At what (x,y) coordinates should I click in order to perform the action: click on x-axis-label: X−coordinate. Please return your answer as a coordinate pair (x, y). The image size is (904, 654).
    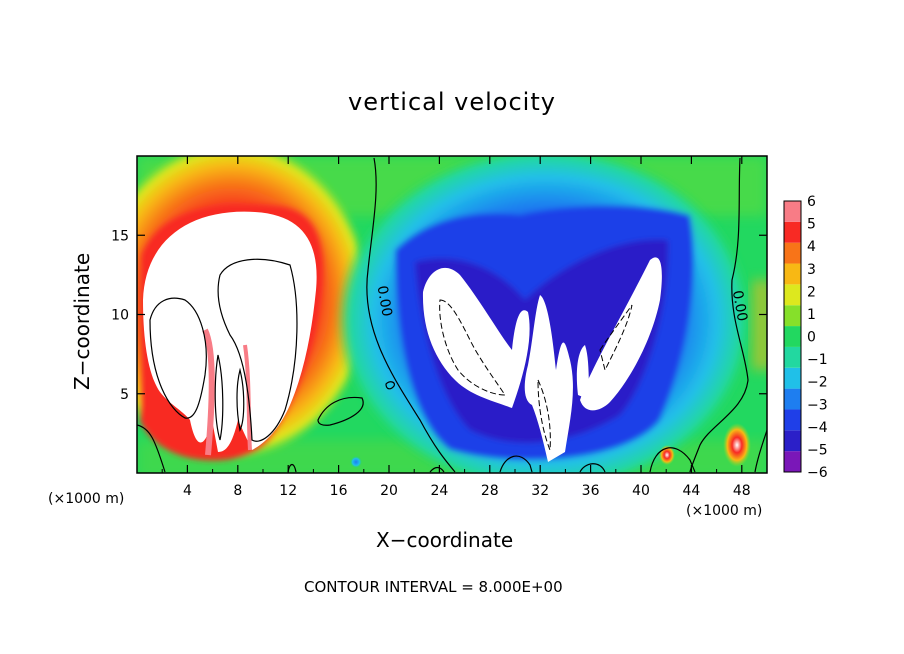
    Looking at the image, I should click on (445, 540).